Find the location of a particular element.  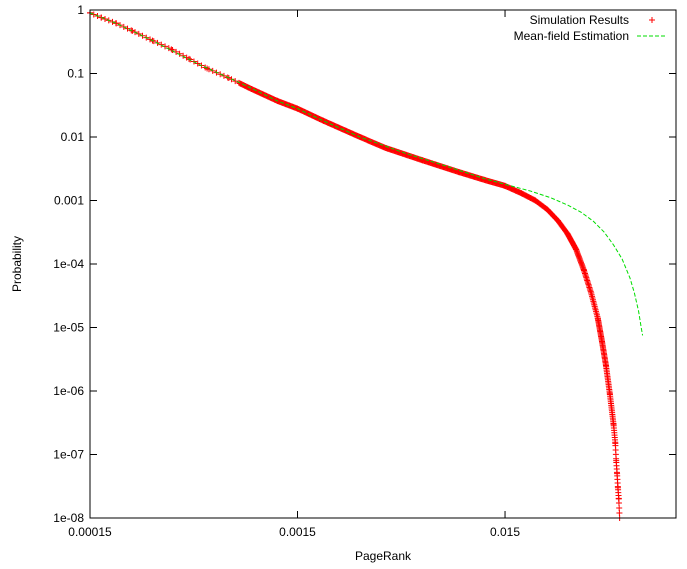

y-axis-label: Probability is located at coordinates (17, 264).